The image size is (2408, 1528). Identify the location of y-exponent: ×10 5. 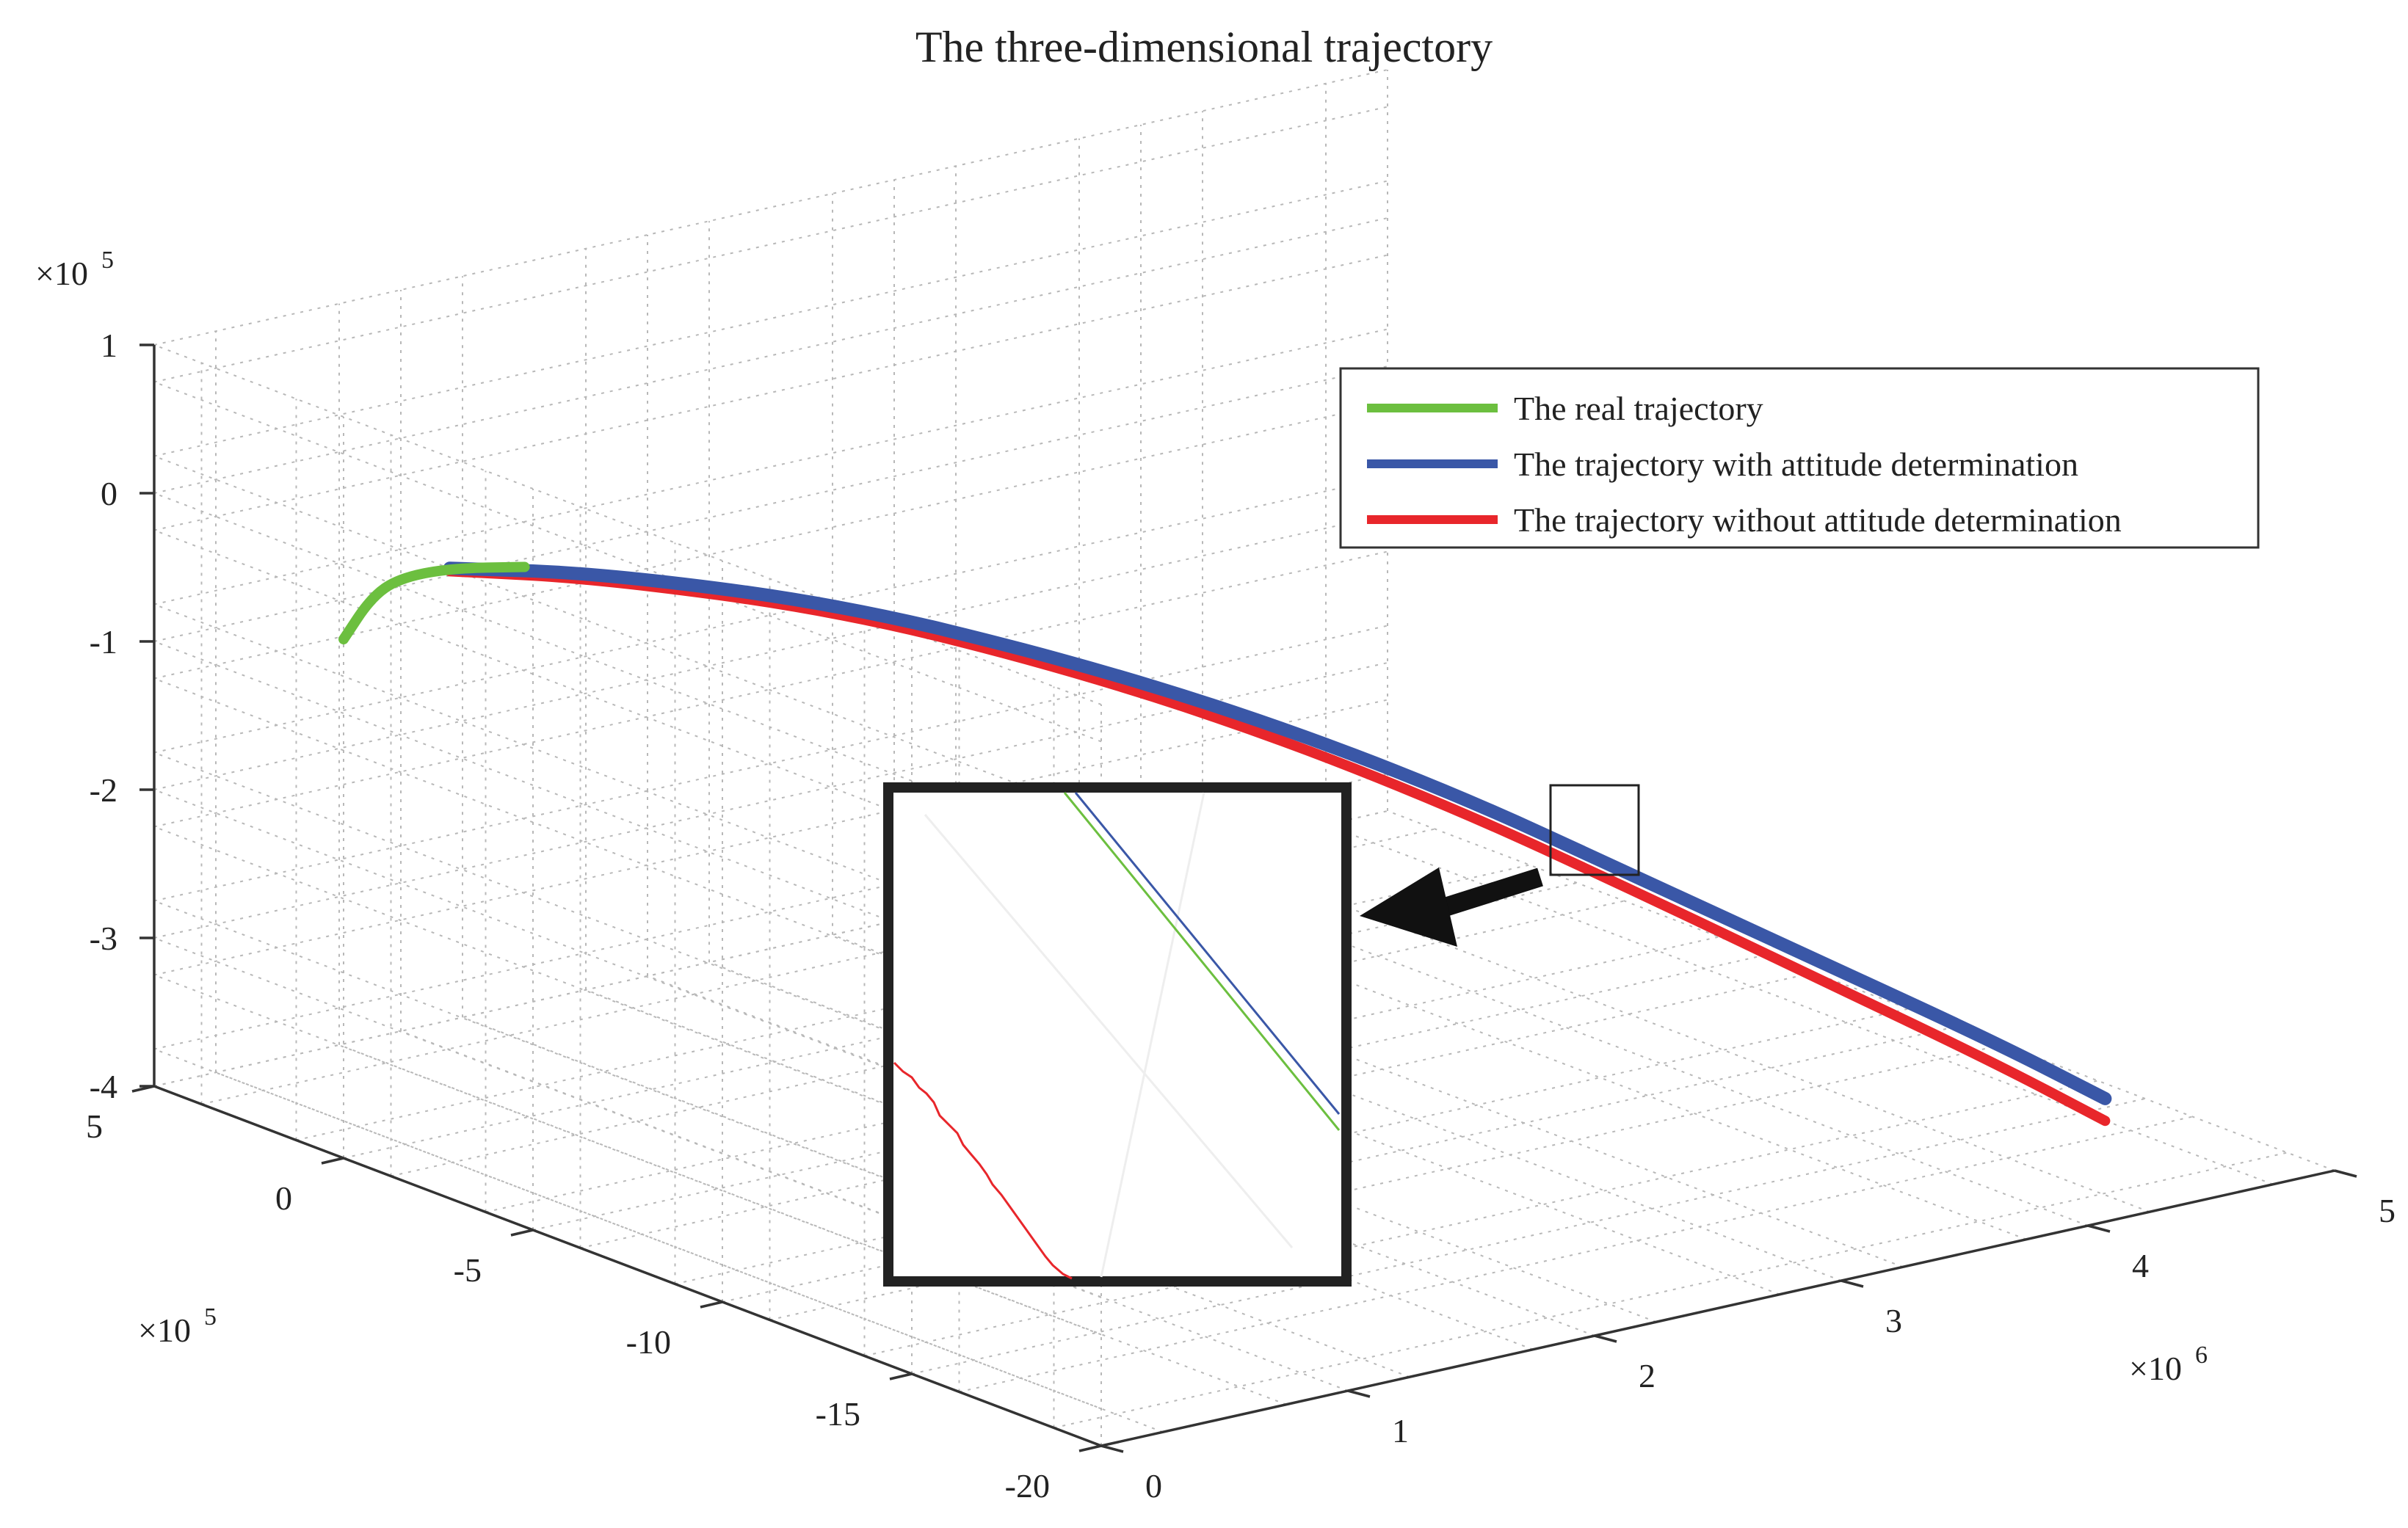
(177, 1326).